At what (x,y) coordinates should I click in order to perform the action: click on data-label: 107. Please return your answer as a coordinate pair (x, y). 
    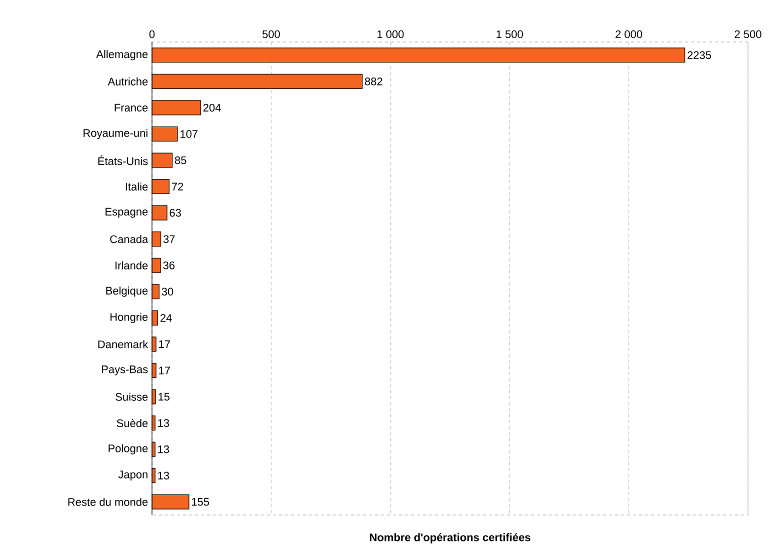
    Looking at the image, I should click on (189, 134).